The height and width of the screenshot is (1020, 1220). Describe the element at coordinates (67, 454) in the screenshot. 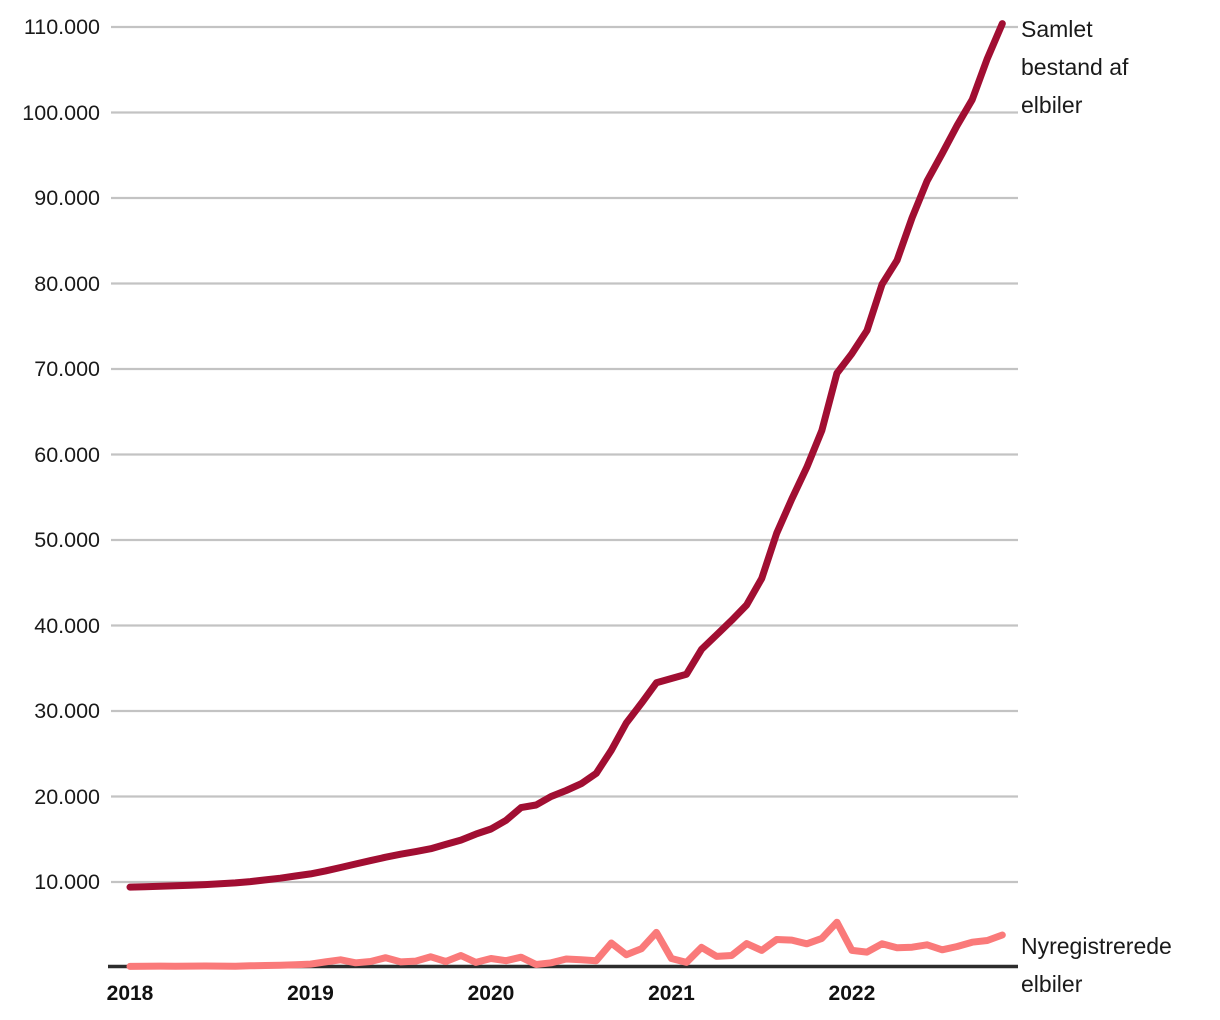

I see `y-tick-label: 60.000` at that location.